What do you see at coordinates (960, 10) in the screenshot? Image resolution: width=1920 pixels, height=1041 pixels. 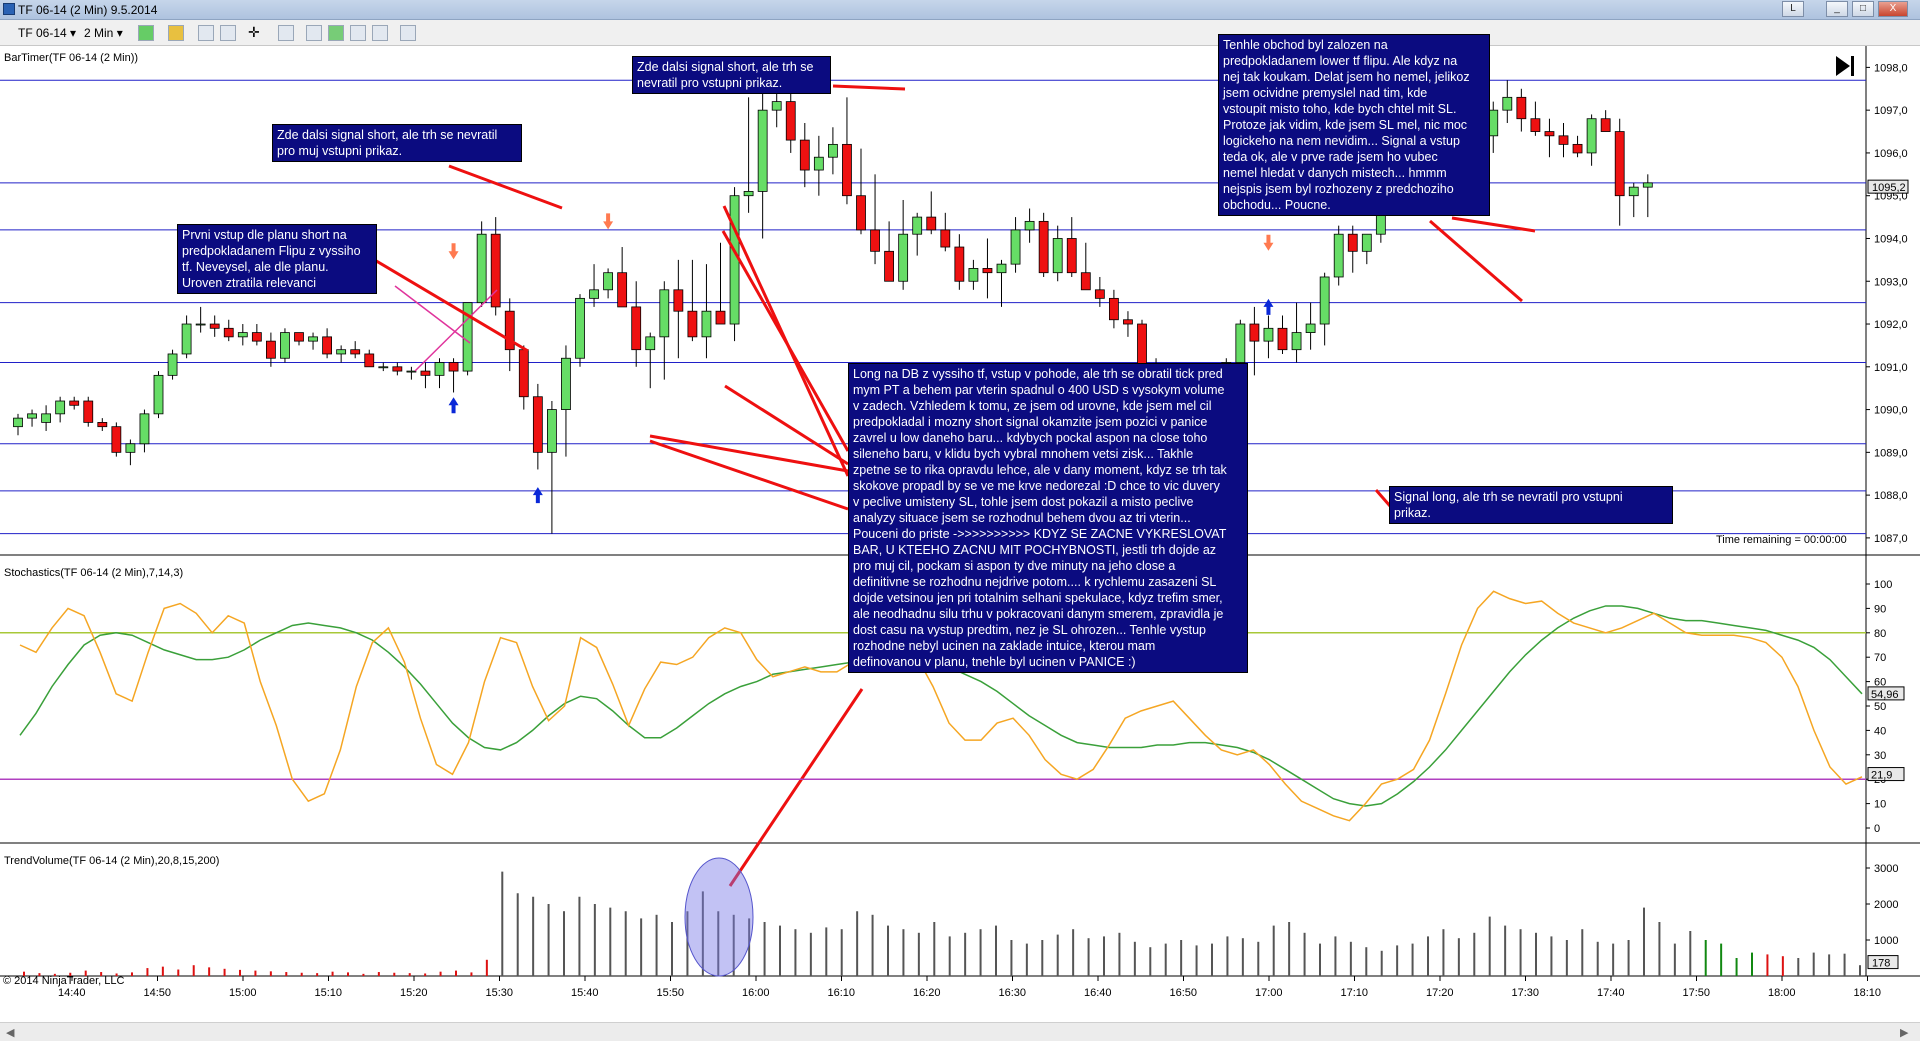 I see `window-titlebar: TF 06-14 (2 Min) 9.5.2014 L _ □ X` at bounding box center [960, 10].